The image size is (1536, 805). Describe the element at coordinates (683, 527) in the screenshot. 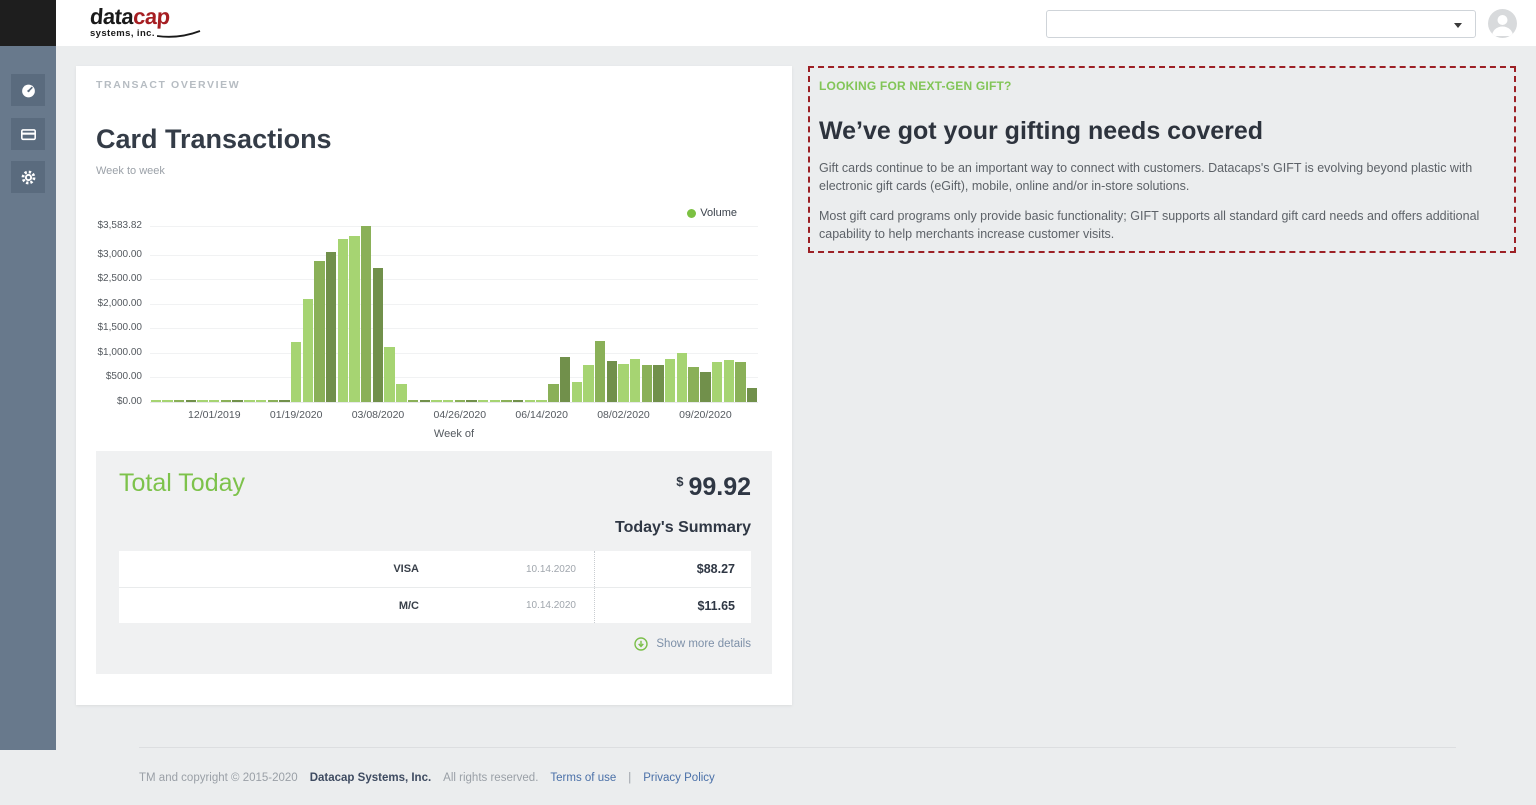

I see `summary-title: Today's Summary` at that location.